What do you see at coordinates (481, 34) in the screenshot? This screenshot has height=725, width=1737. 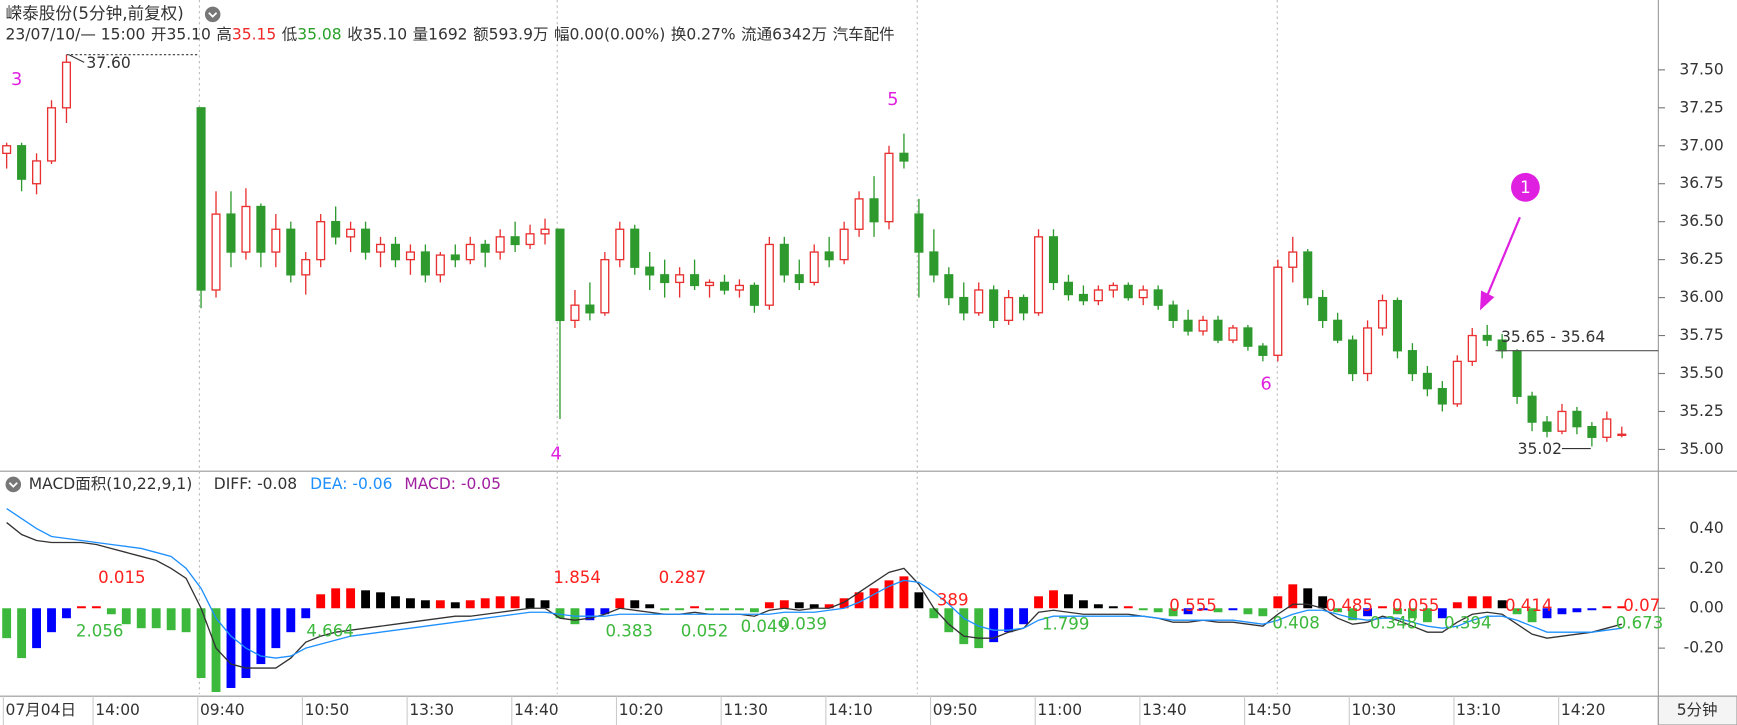 I see `info-label: 额` at bounding box center [481, 34].